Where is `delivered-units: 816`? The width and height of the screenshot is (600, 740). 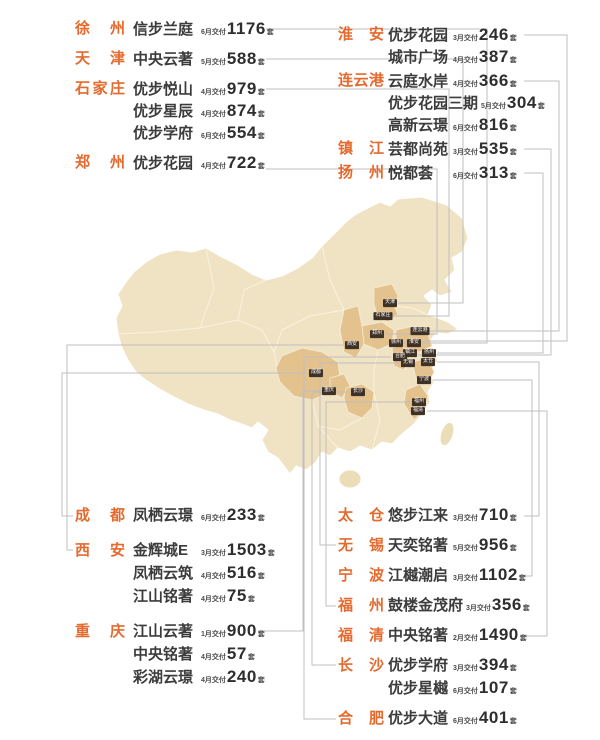 delivered-units: 816 is located at coordinates (493, 124).